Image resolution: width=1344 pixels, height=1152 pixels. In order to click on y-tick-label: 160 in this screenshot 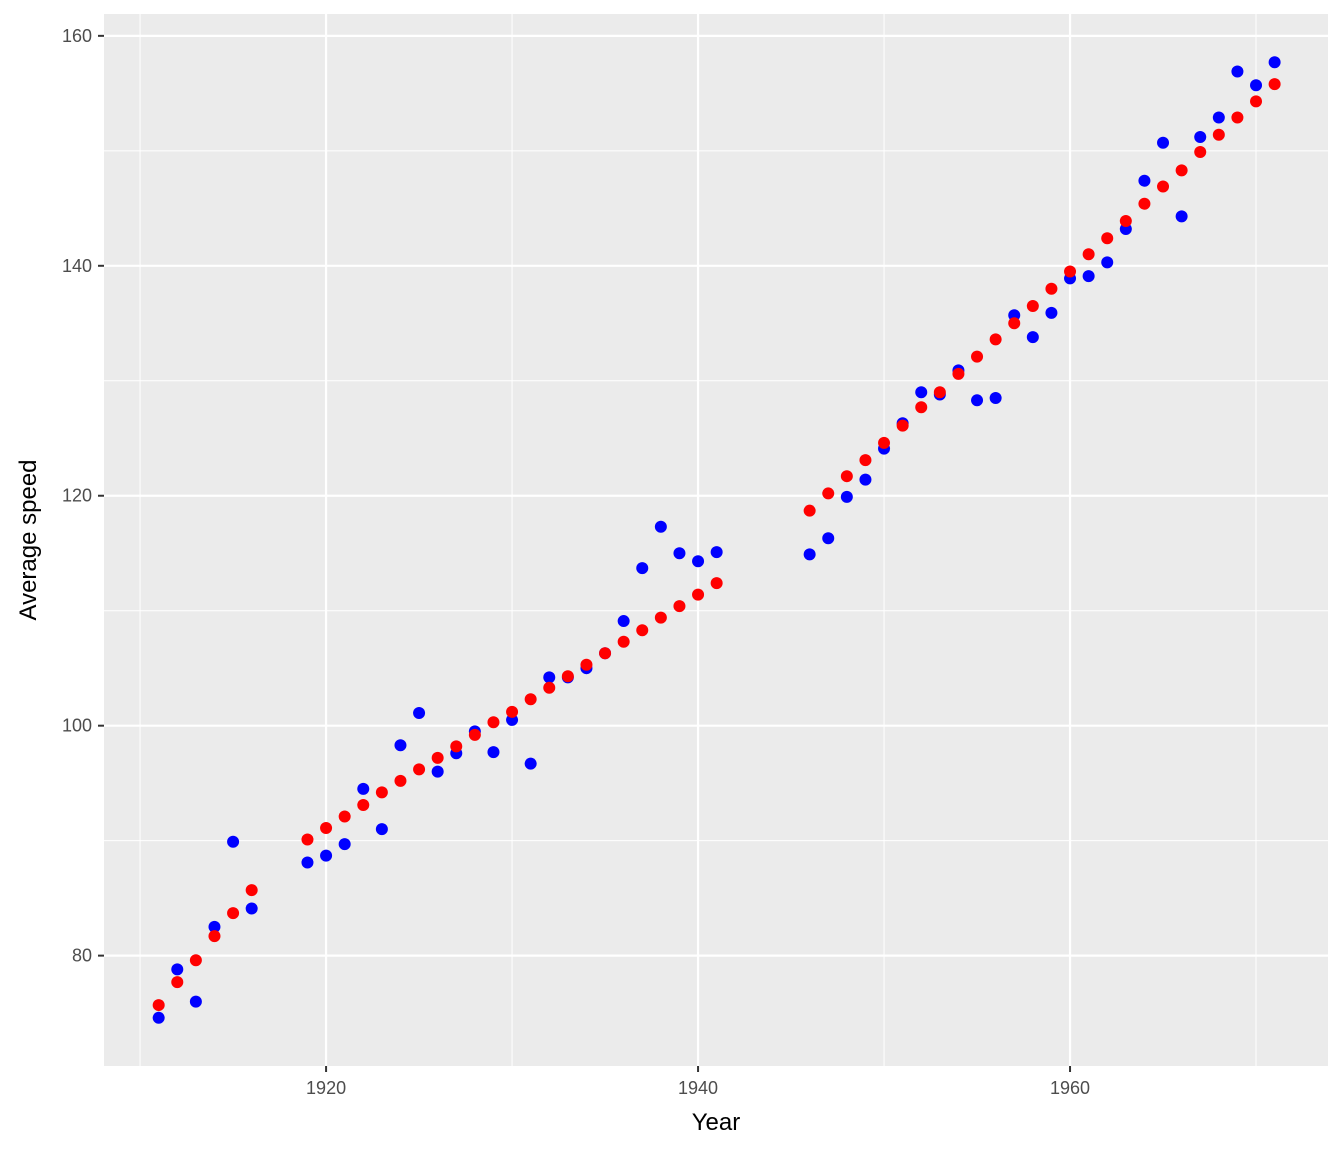, I will do `click(77, 36)`.